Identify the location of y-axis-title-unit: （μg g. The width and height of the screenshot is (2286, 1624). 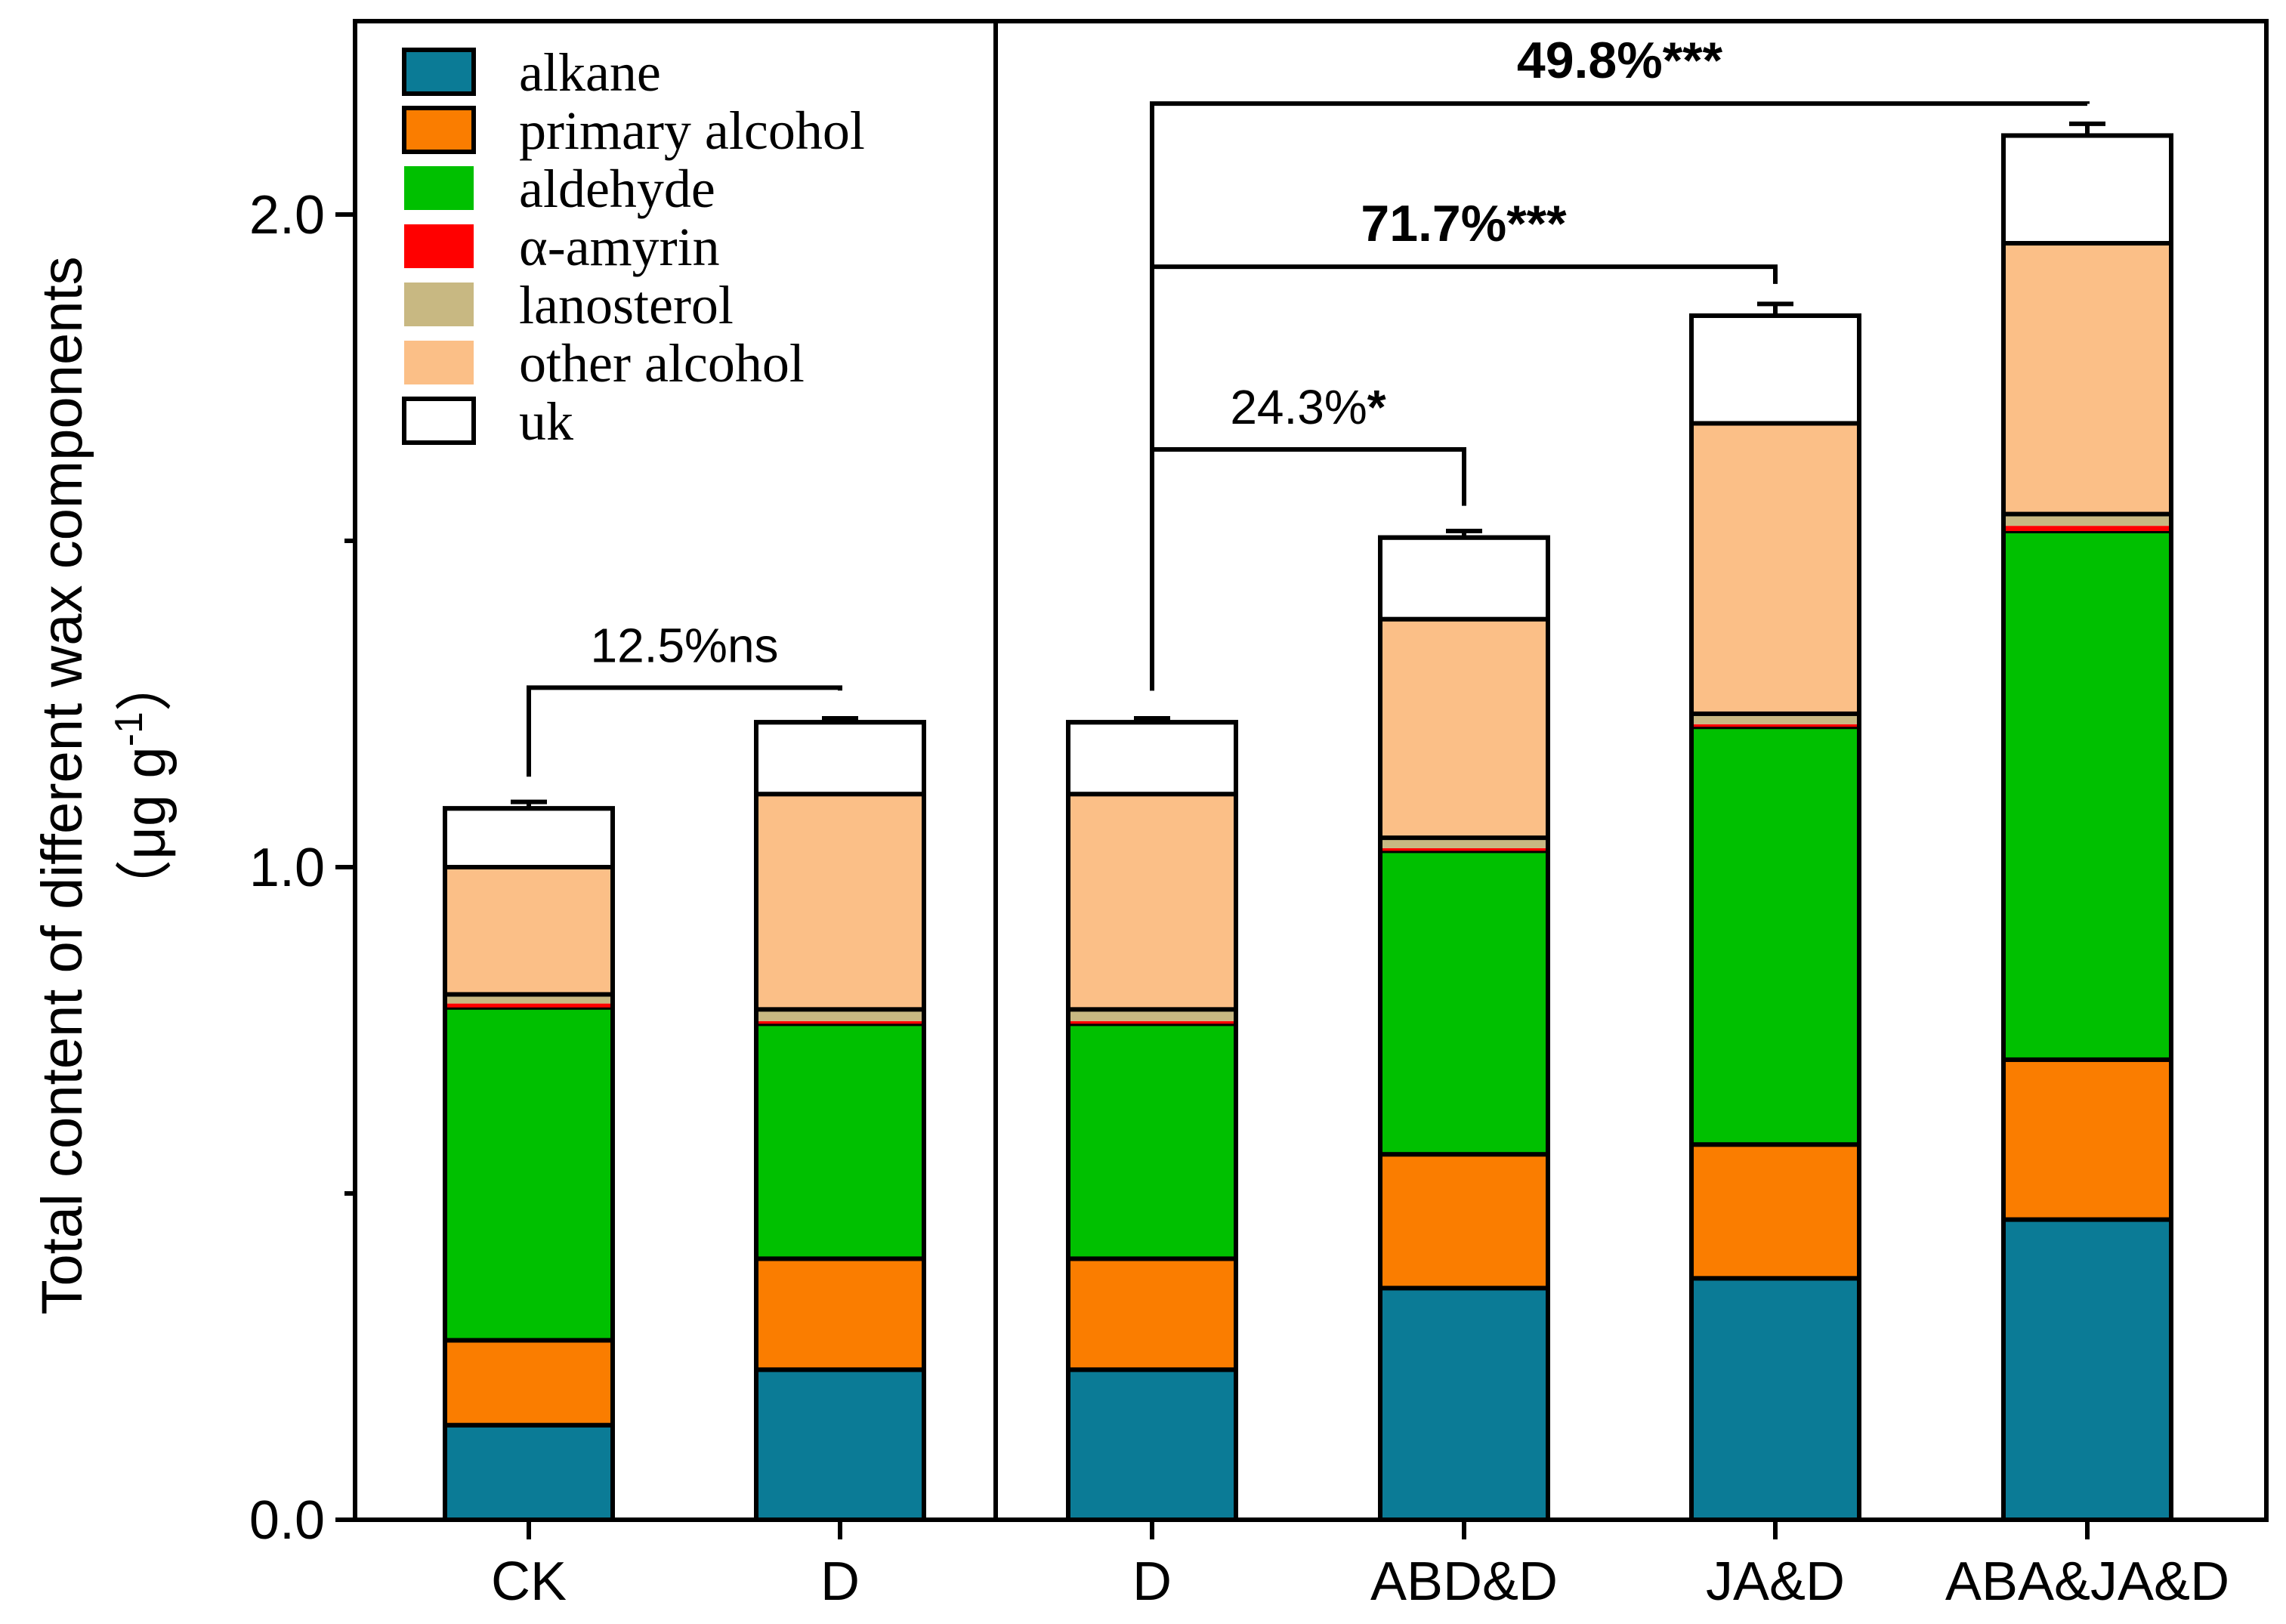
(145, 831).